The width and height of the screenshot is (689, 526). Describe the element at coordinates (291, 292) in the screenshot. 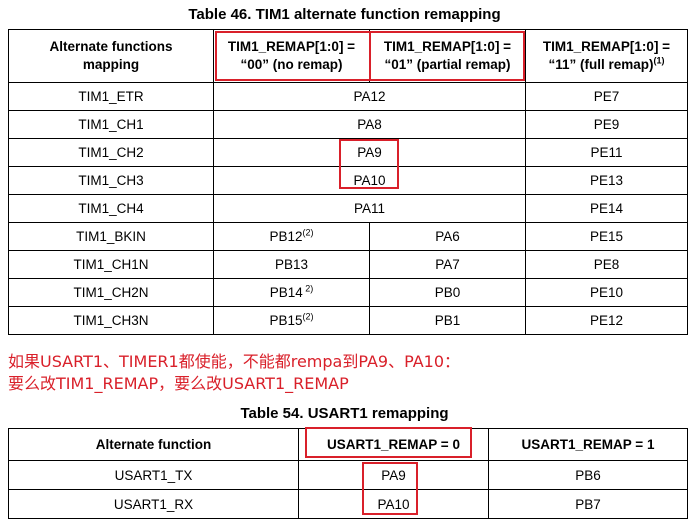

I see `cell-pin: PB14 2)` at that location.